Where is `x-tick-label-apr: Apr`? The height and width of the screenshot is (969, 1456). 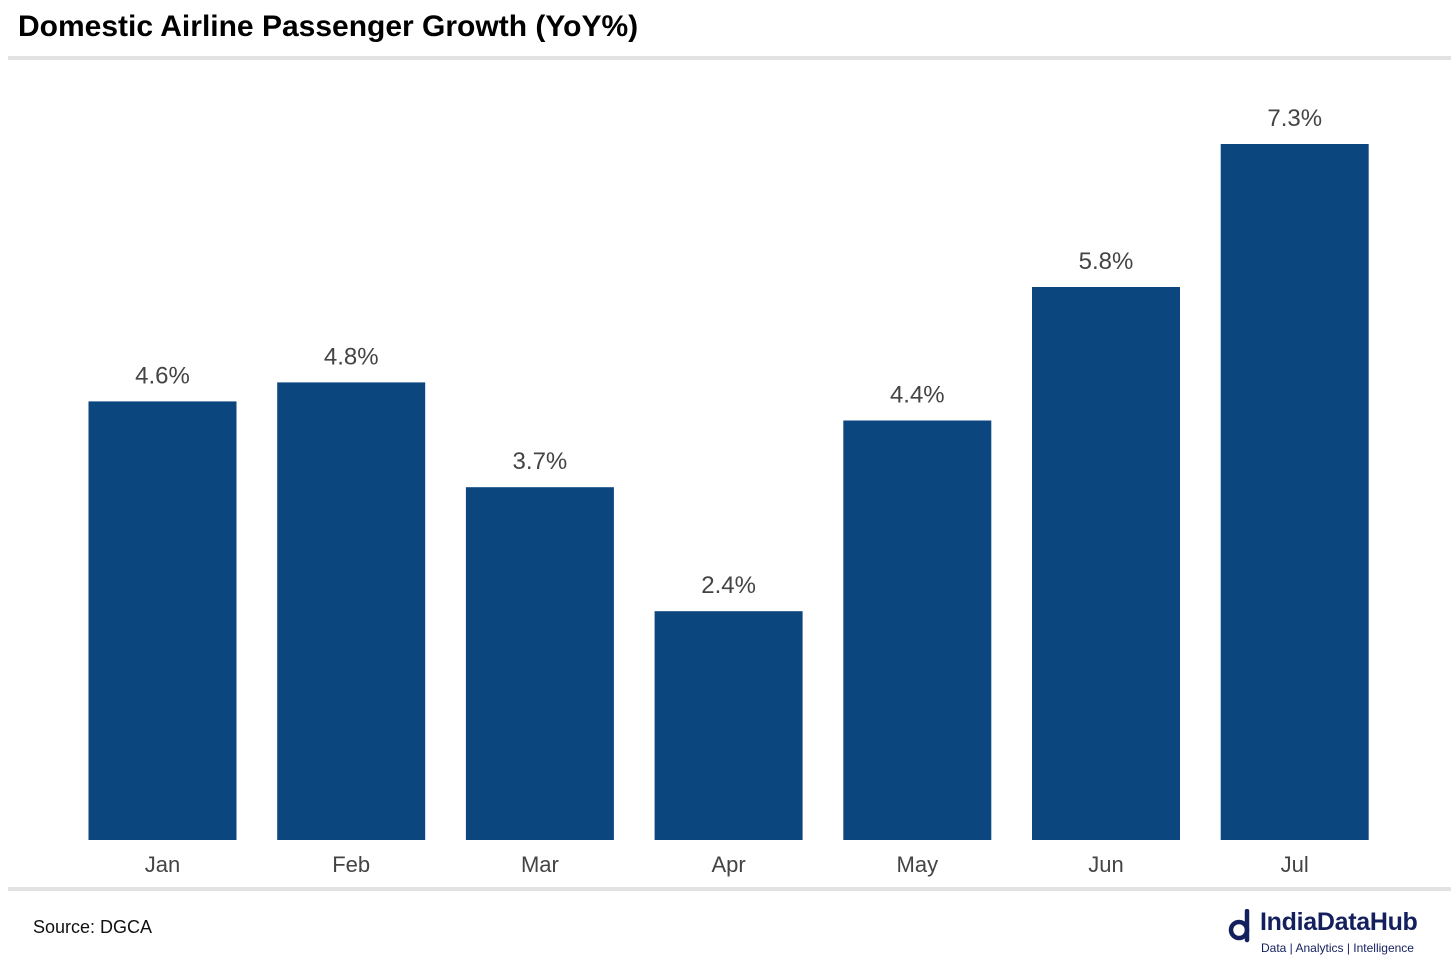 x-tick-label-apr: Apr is located at coordinates (728, 864).